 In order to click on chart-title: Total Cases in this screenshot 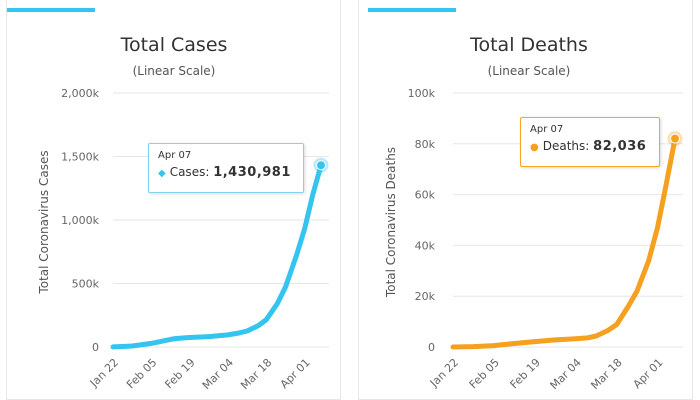, I will do `click(174, 45)`.